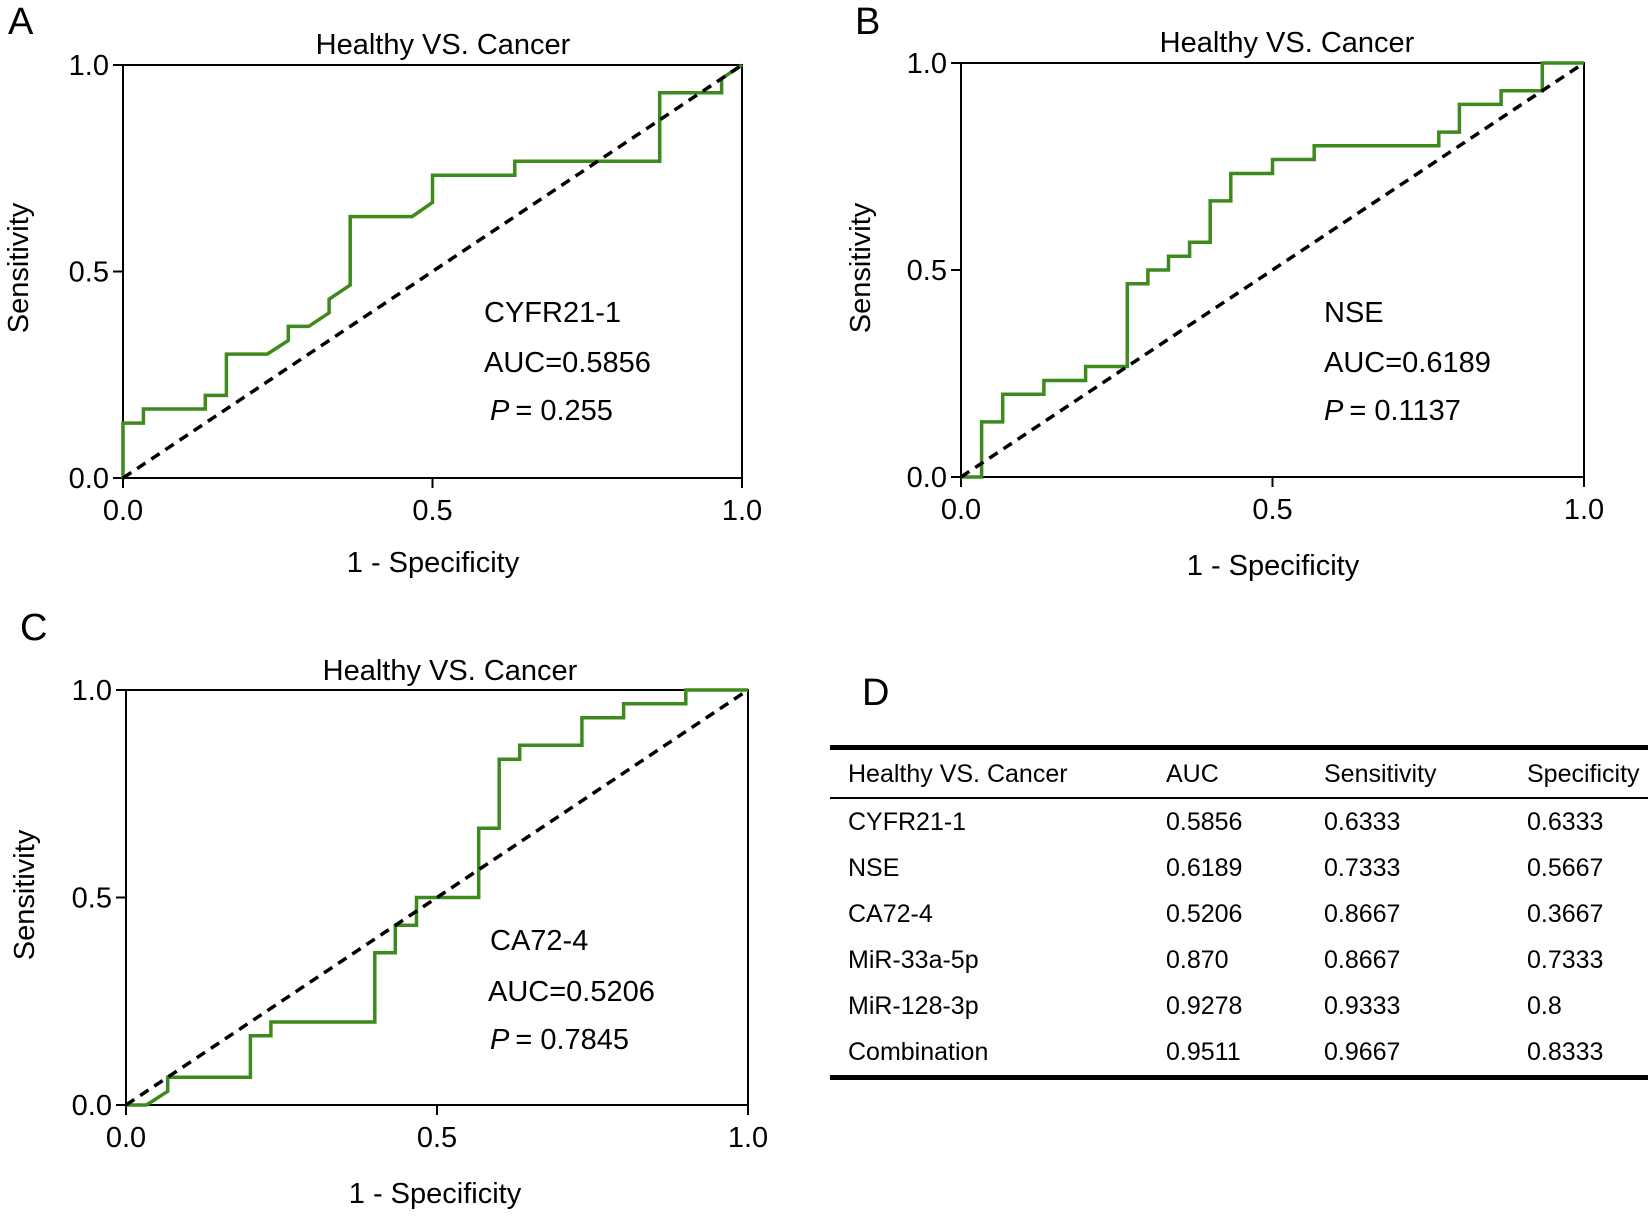 Image resolution: width=1650 pixels, height=1218 pixels. I want to click on table-cell: 0.9511, so click(1227, 1054).